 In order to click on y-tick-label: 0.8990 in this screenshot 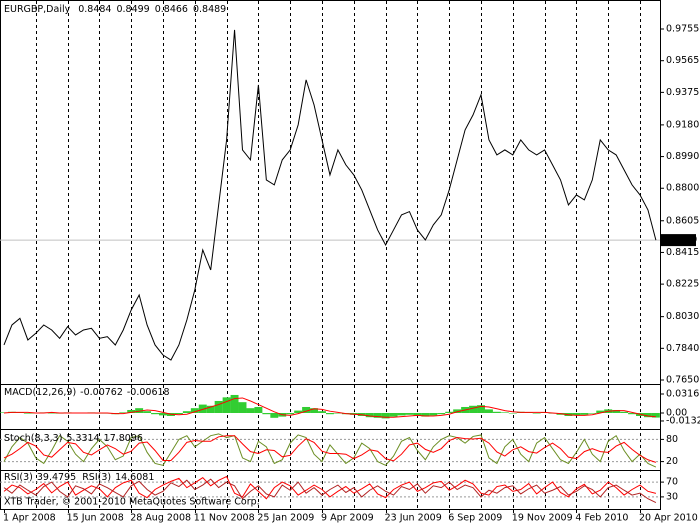, I will do `click(682, 156)`.